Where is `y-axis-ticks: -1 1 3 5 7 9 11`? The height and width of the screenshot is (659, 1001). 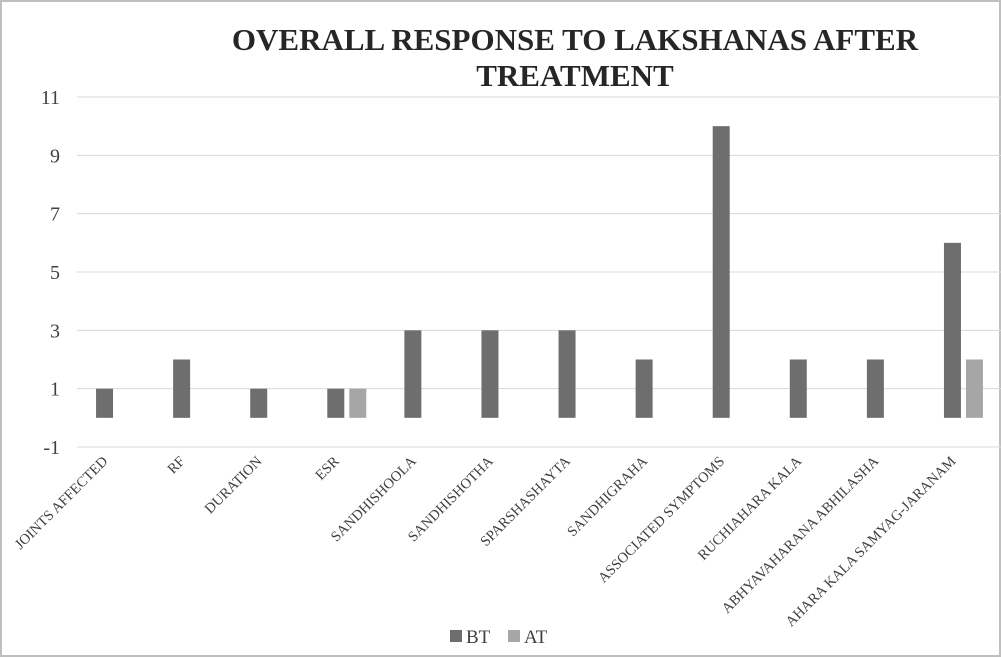
y-axis-ticks: -1 1 3 5 7 9 11 is located at coordinates (50, 273).